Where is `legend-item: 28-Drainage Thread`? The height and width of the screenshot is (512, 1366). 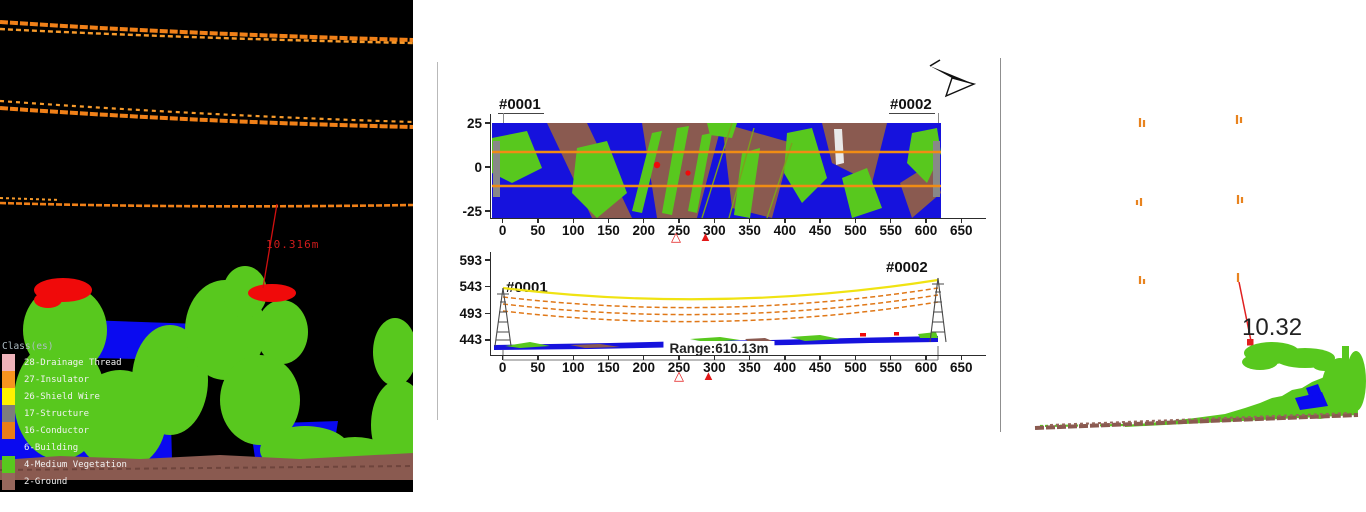
legend-item: 28-Drainage Thread is located at coordinates (102, 362).